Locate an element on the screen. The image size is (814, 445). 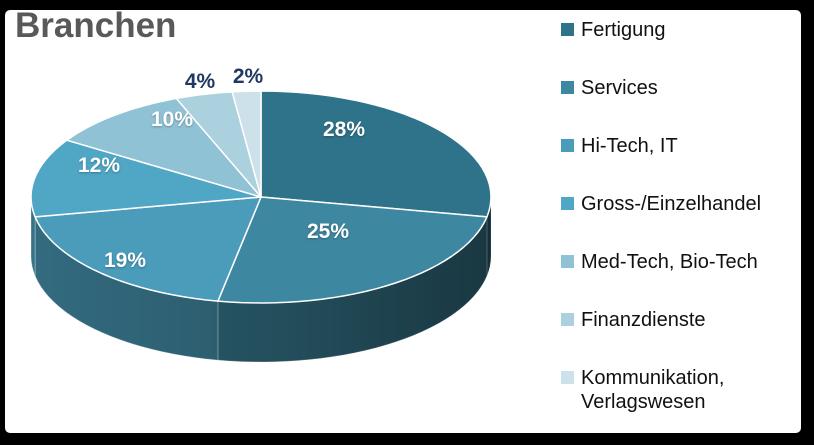
legend-item: Kommunikation, Verlagswesen is located at coordinates (680, 395).